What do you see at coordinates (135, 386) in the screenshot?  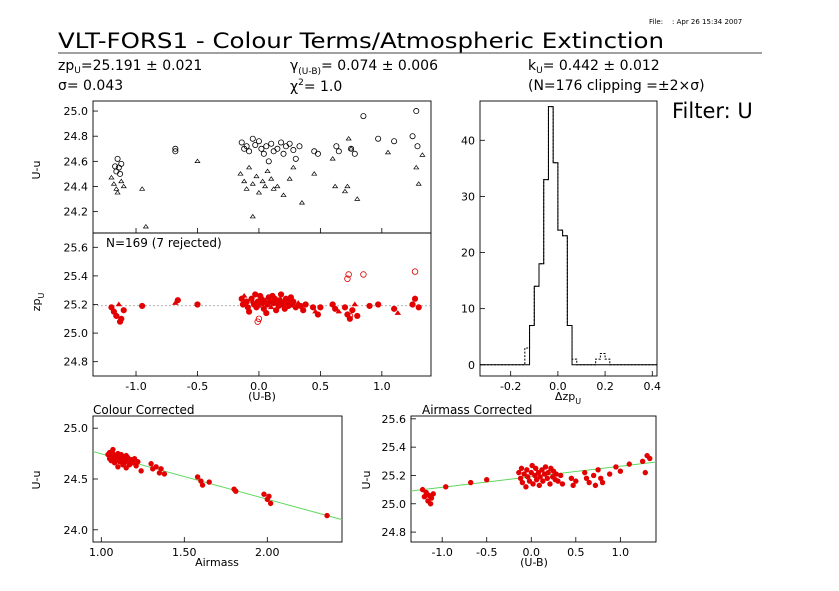 I see `zp-xtick-label: -1.0` at bounding box center [135, 386].